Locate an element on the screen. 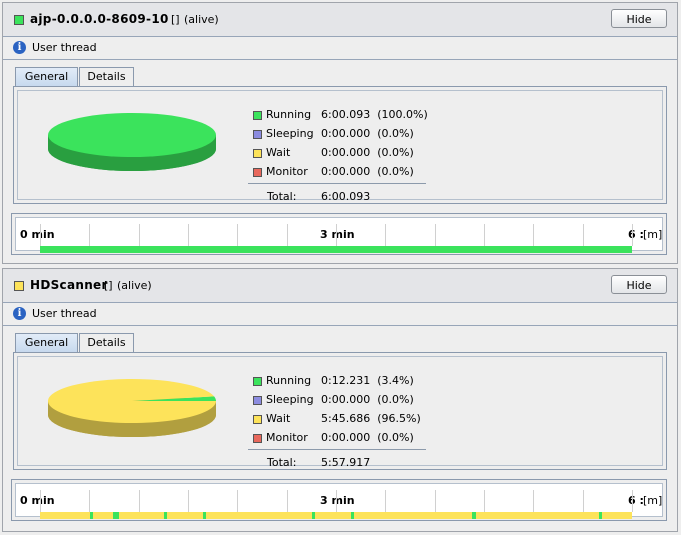 The image size is (681, 535). thread-header: HDScanner [] (alive) Hide is located at coordinates (340, 286).